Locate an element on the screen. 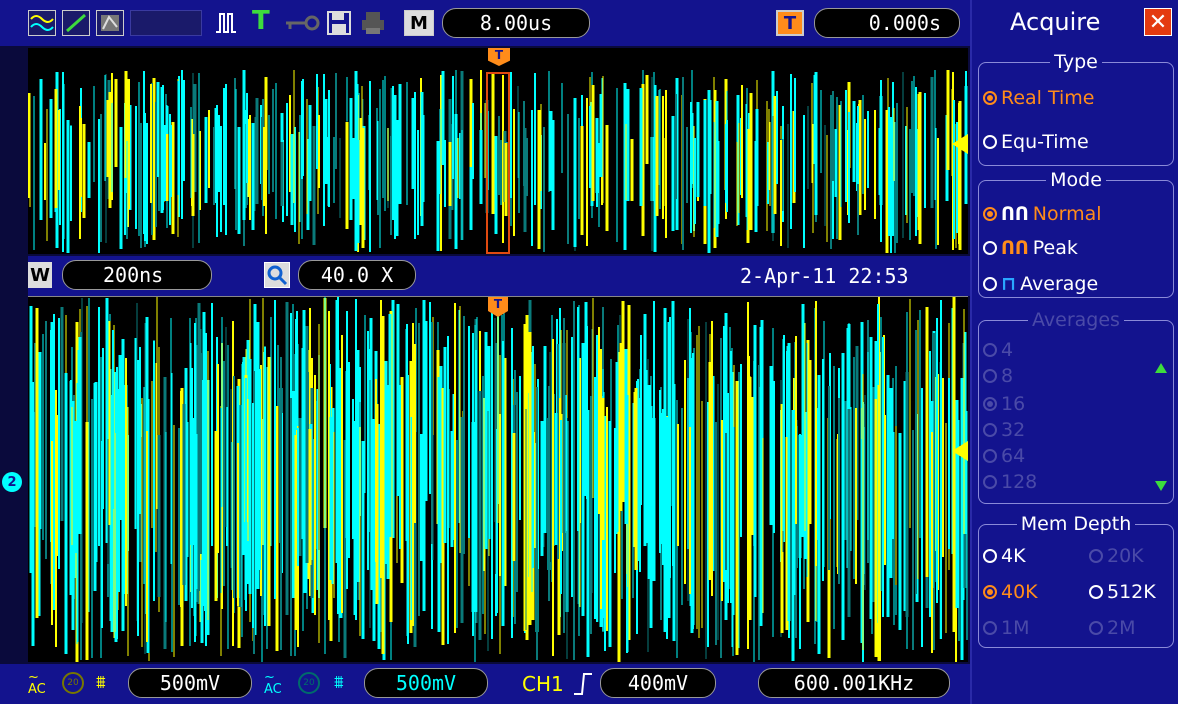  ch2-ac-coupling-icon: ~ AC is located at coordinates (273, 683).